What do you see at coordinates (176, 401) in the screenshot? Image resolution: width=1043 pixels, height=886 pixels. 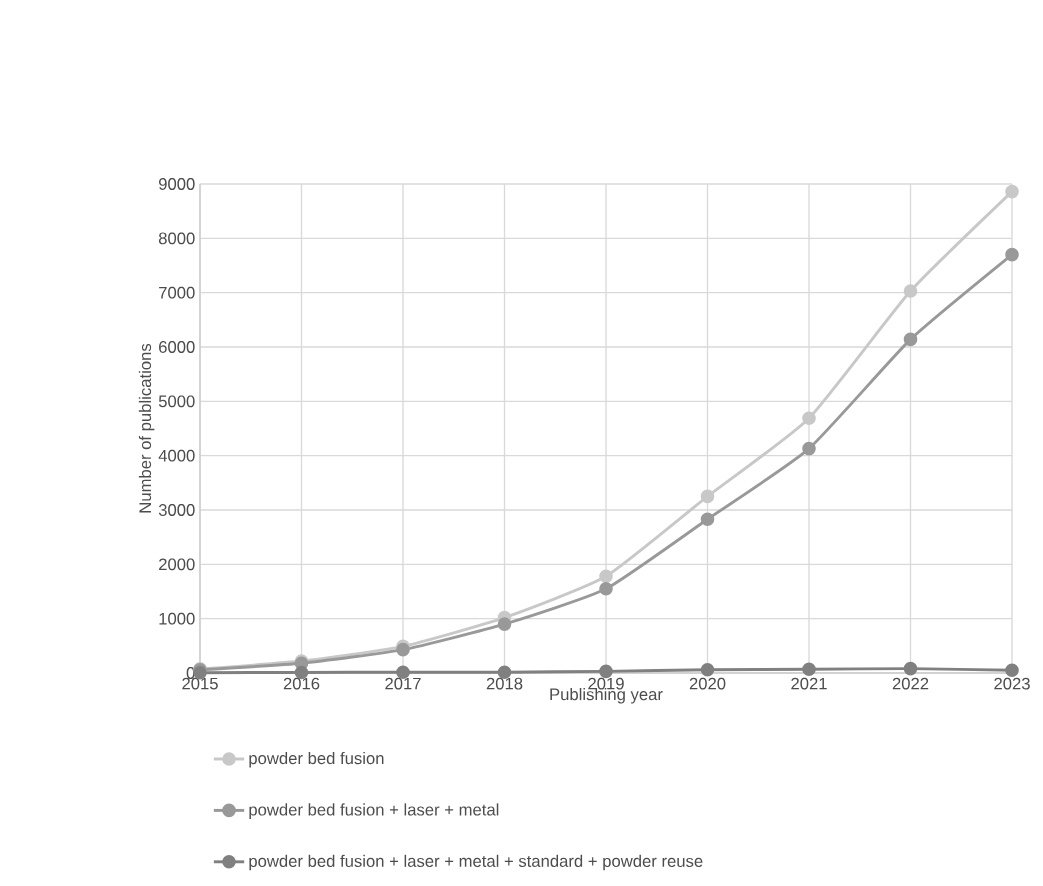 I see `y-tick-label: 5000` at bounding box center [176, 401].